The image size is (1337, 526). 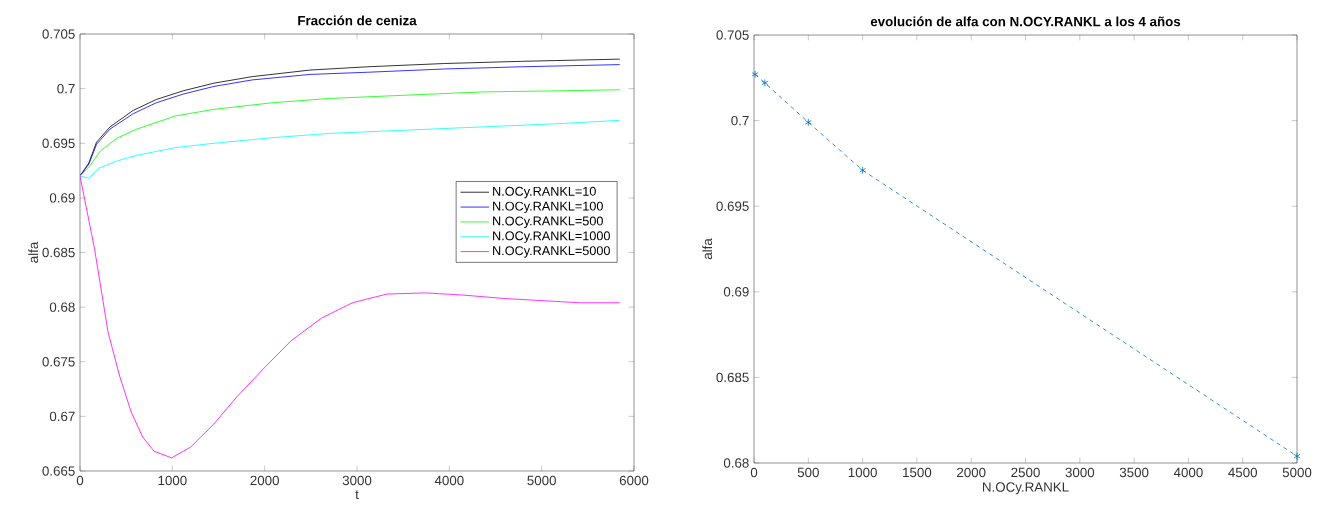 What do you see at coordinates (1025, 472) in the screenshot?
I see `x-tick-label: 2500` at bounding box center [1025, 472].